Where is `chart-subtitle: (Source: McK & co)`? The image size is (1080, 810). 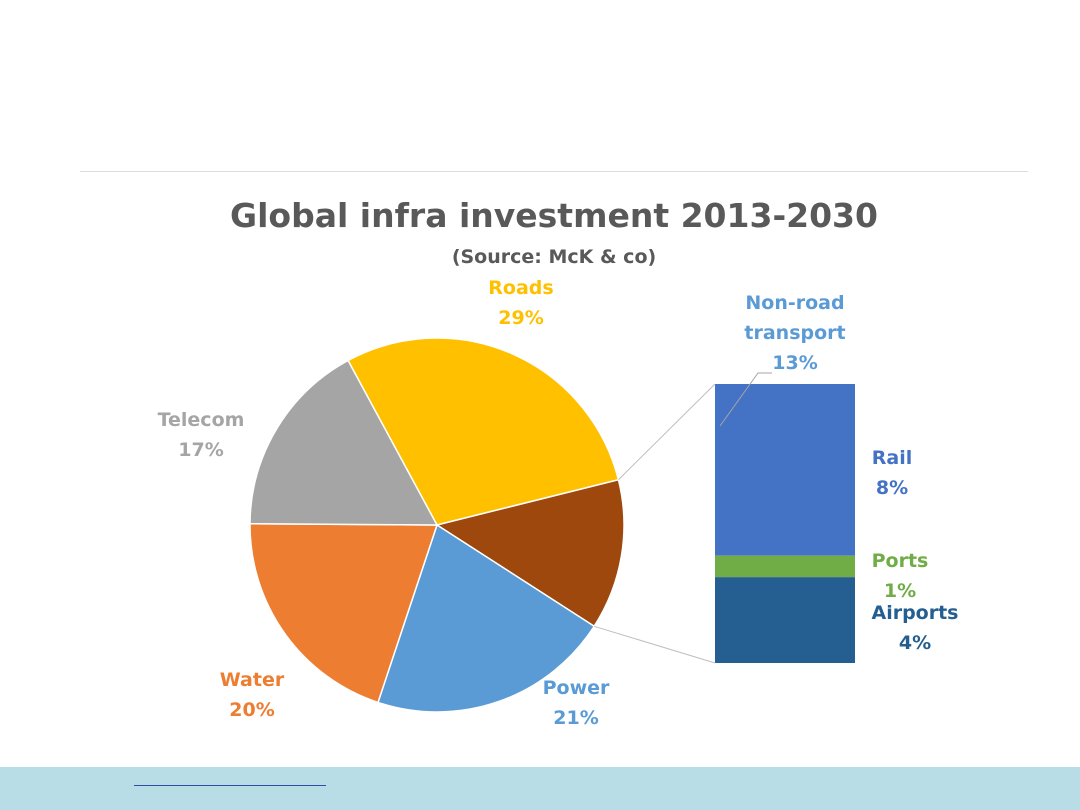
chart-subtitle: (Source: McK & co) is located at coordinates (554, 257).